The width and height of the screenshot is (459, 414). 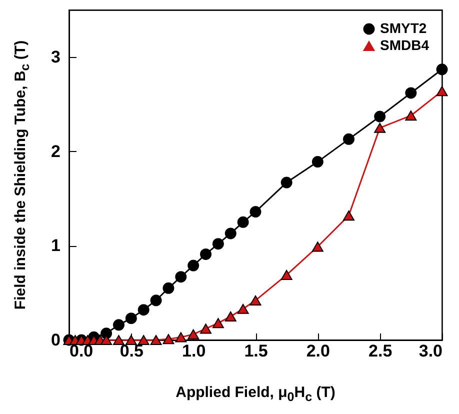 I want to click on y-tick-label: 3, so click(x=55, y=57).